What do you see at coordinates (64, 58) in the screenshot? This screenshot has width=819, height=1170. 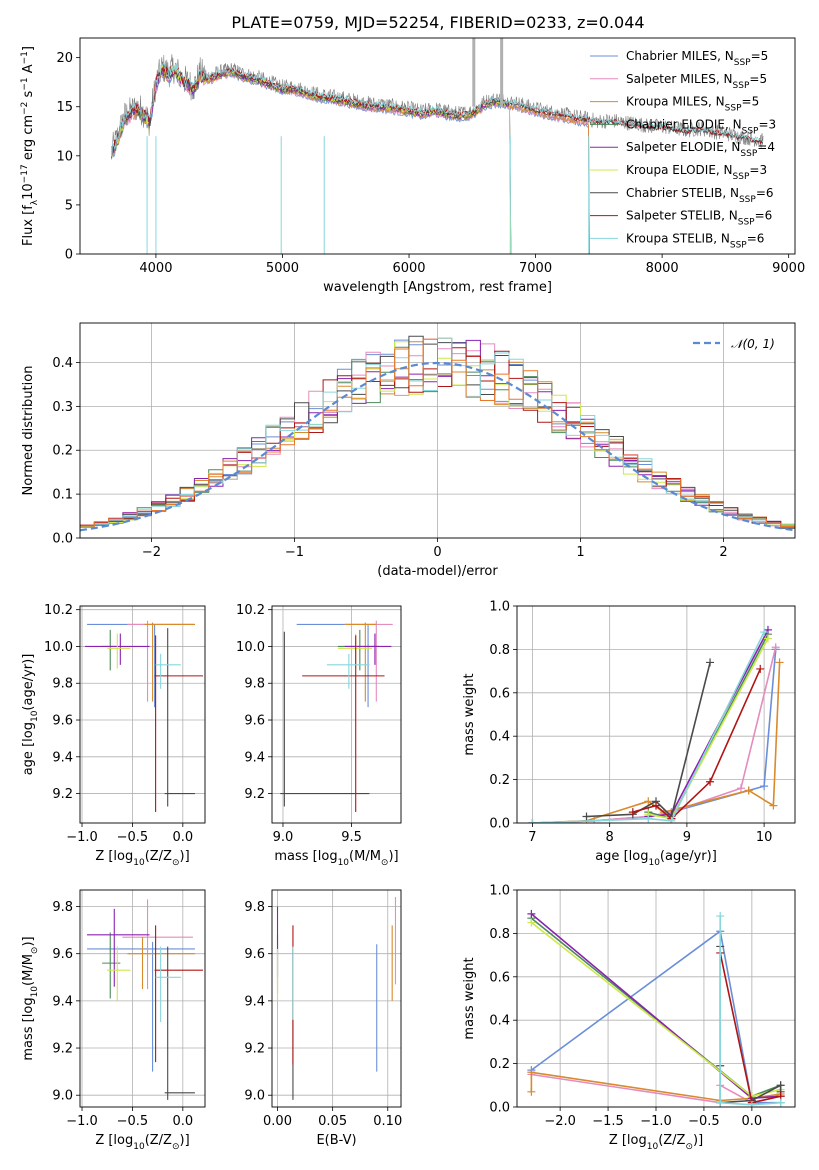 I see `y-tick-label: 20` at bounding box center [64, 58].